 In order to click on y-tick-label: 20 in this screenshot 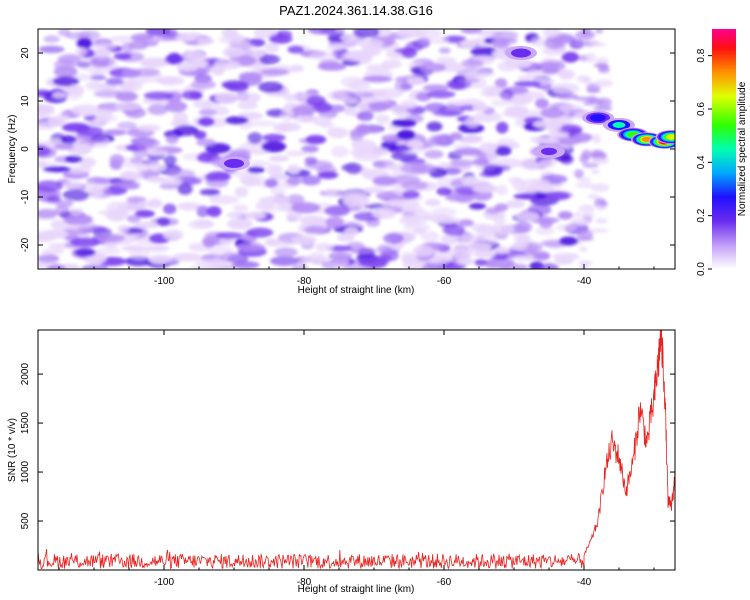, I will do `click(25, 53)`.